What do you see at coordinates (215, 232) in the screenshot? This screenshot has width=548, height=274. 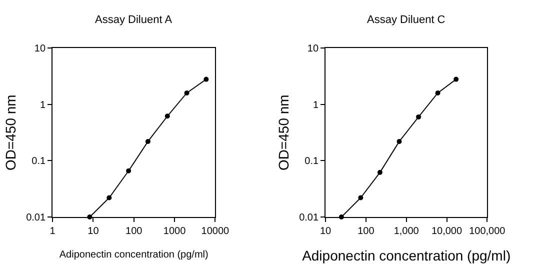 I see `x-tick-label: 10000` at bounding box center [215, 232].